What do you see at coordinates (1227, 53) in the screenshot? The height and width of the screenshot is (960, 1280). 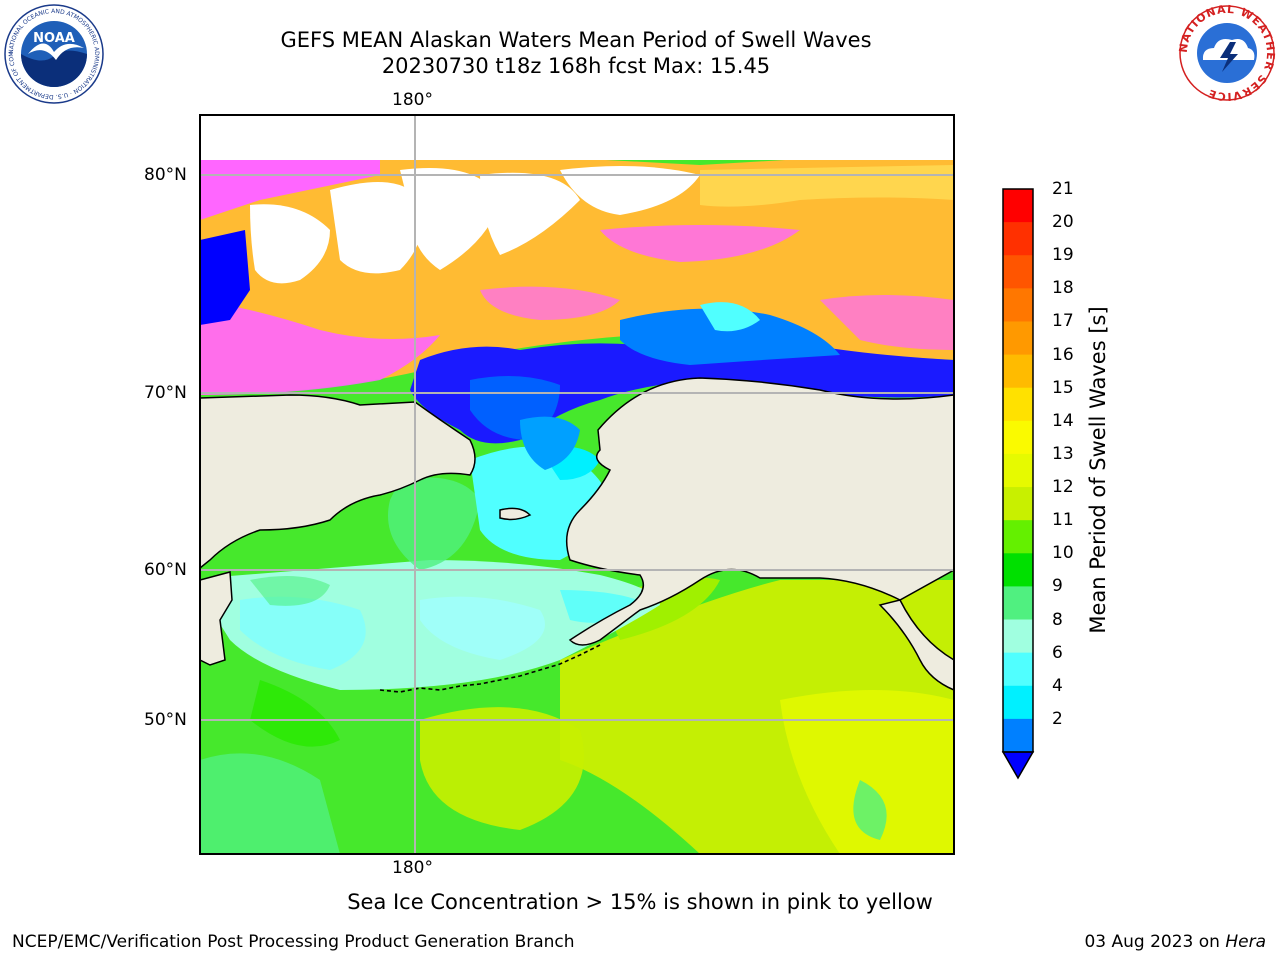 I see `nws-logo: NATIONAL WEATHER SERVICE` at bounding box center [1227, 53].